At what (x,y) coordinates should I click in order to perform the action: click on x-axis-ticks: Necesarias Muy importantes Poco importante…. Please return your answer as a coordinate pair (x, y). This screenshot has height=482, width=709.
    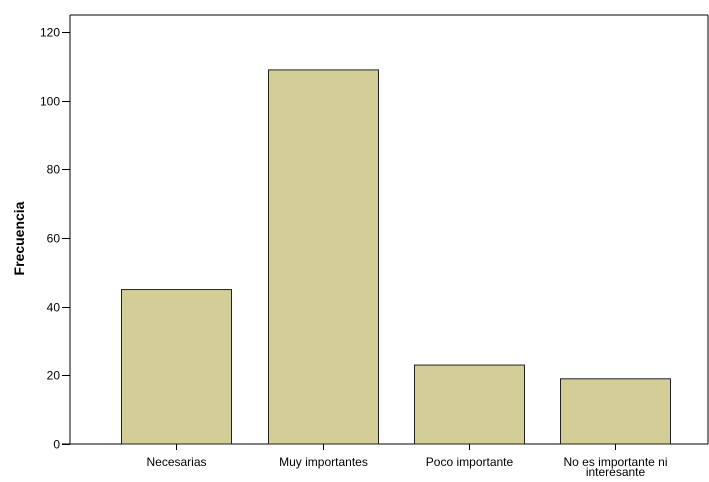
    Looking at the image, I should click on (407, 461).